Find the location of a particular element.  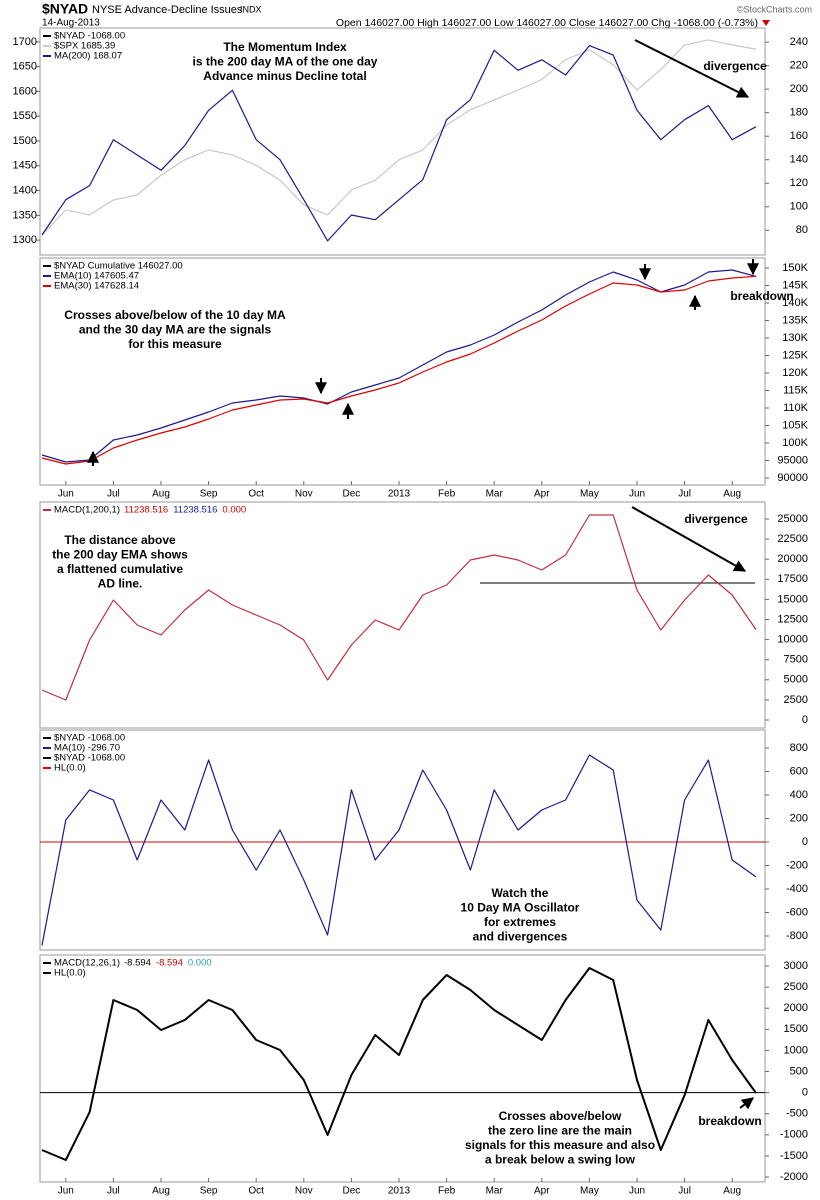

y-tick-label: 600 is located at coordinates (799, 771).